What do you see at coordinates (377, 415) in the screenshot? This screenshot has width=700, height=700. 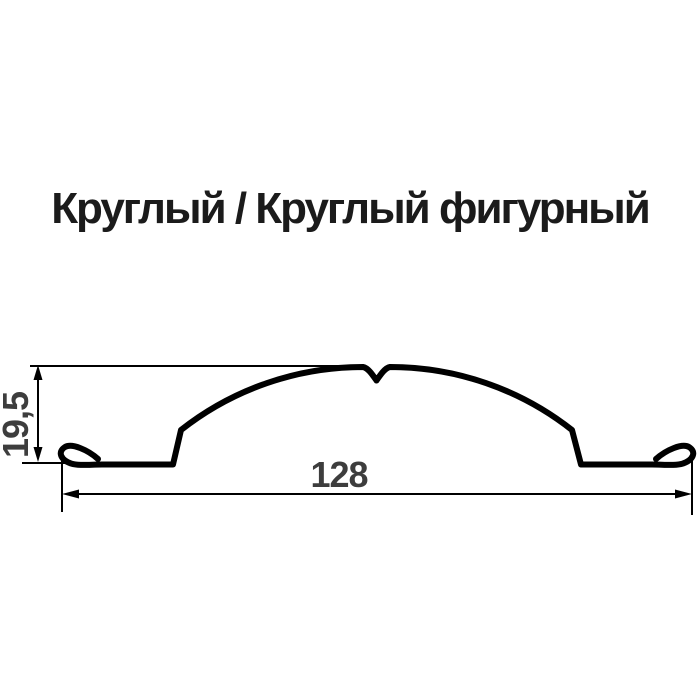 I see `profile-outline` at bounding box center [377, 415].